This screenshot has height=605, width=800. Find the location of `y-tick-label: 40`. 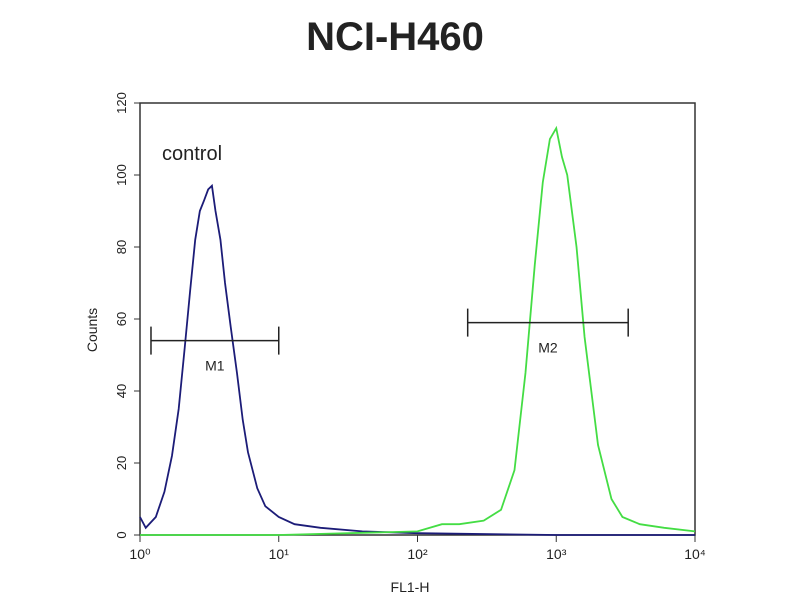

y-tick-label: 40 is located at coordinates (121, 391).